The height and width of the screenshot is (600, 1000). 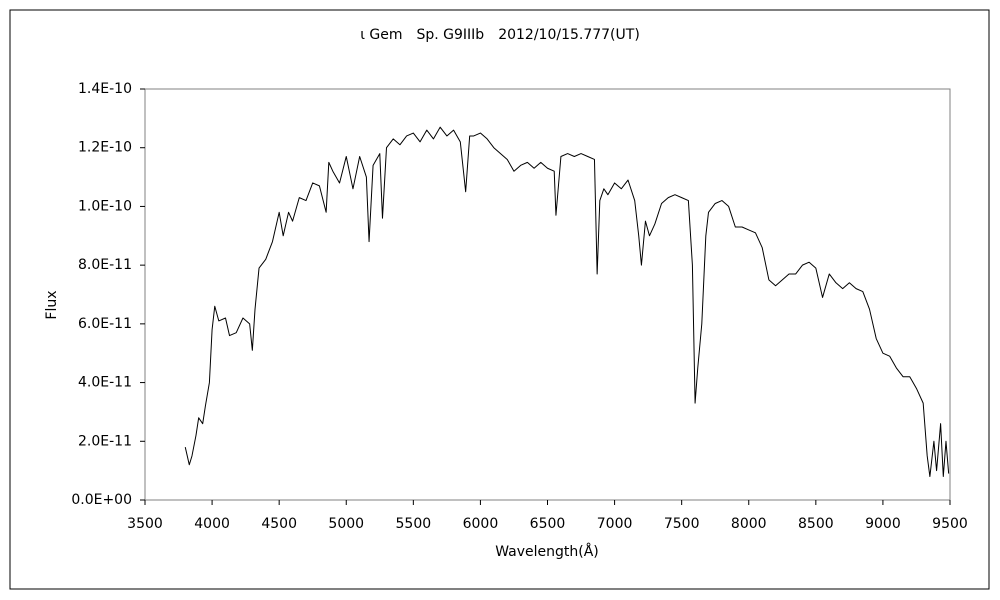 What do you see at coordinates (883, 524) in the screenshot?
I see `x-tick-label: 9000` at bounding box center [883, 524].